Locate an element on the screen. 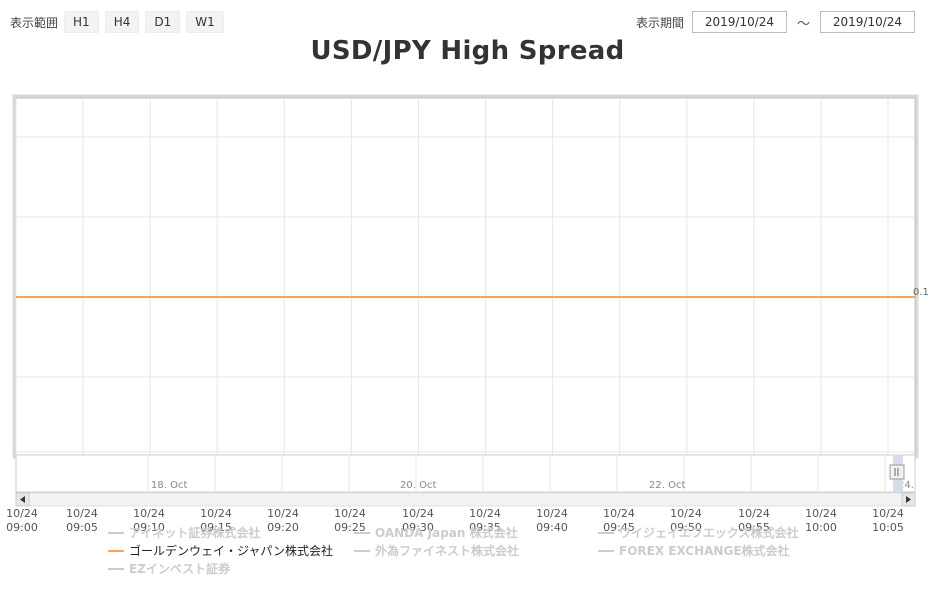 This screenshot has width=935, height=606. navigator-date-label: 22. Oct is located at coordinates (667, 485).